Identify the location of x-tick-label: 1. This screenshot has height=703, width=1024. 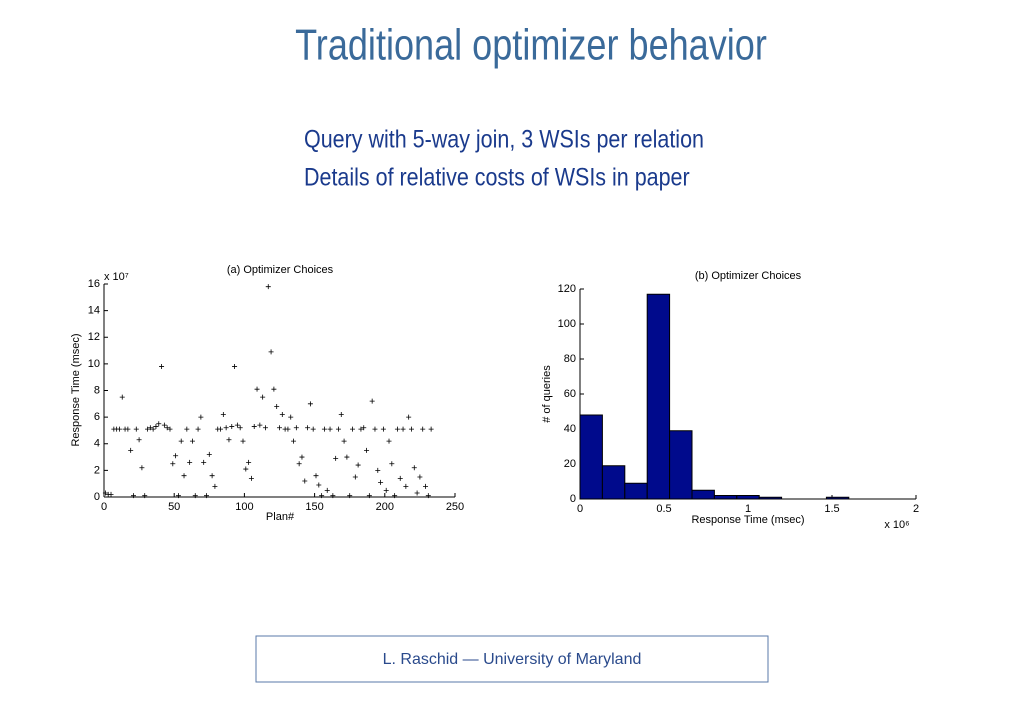
(748, 509).